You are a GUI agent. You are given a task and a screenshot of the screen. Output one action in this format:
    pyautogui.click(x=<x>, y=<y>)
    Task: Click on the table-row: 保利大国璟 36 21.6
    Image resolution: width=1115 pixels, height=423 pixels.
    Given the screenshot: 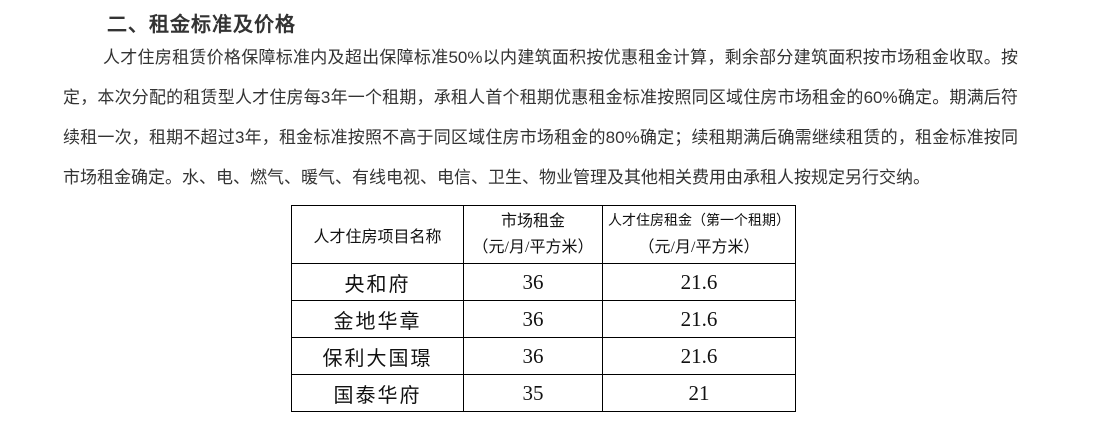 What is the action you would take?
    pyautogui.click(x=543, y=356)
    